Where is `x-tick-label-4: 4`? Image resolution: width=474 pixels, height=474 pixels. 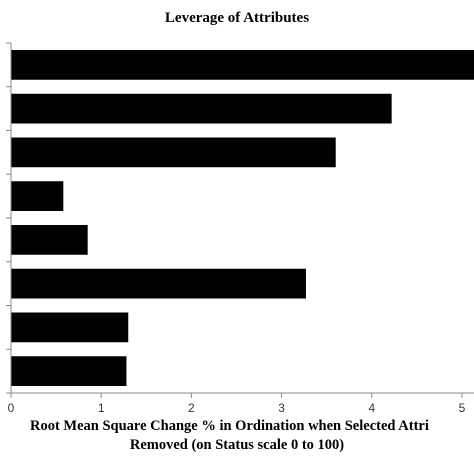 x-tick-label-4: 4 is located at coordinates (371, 408).